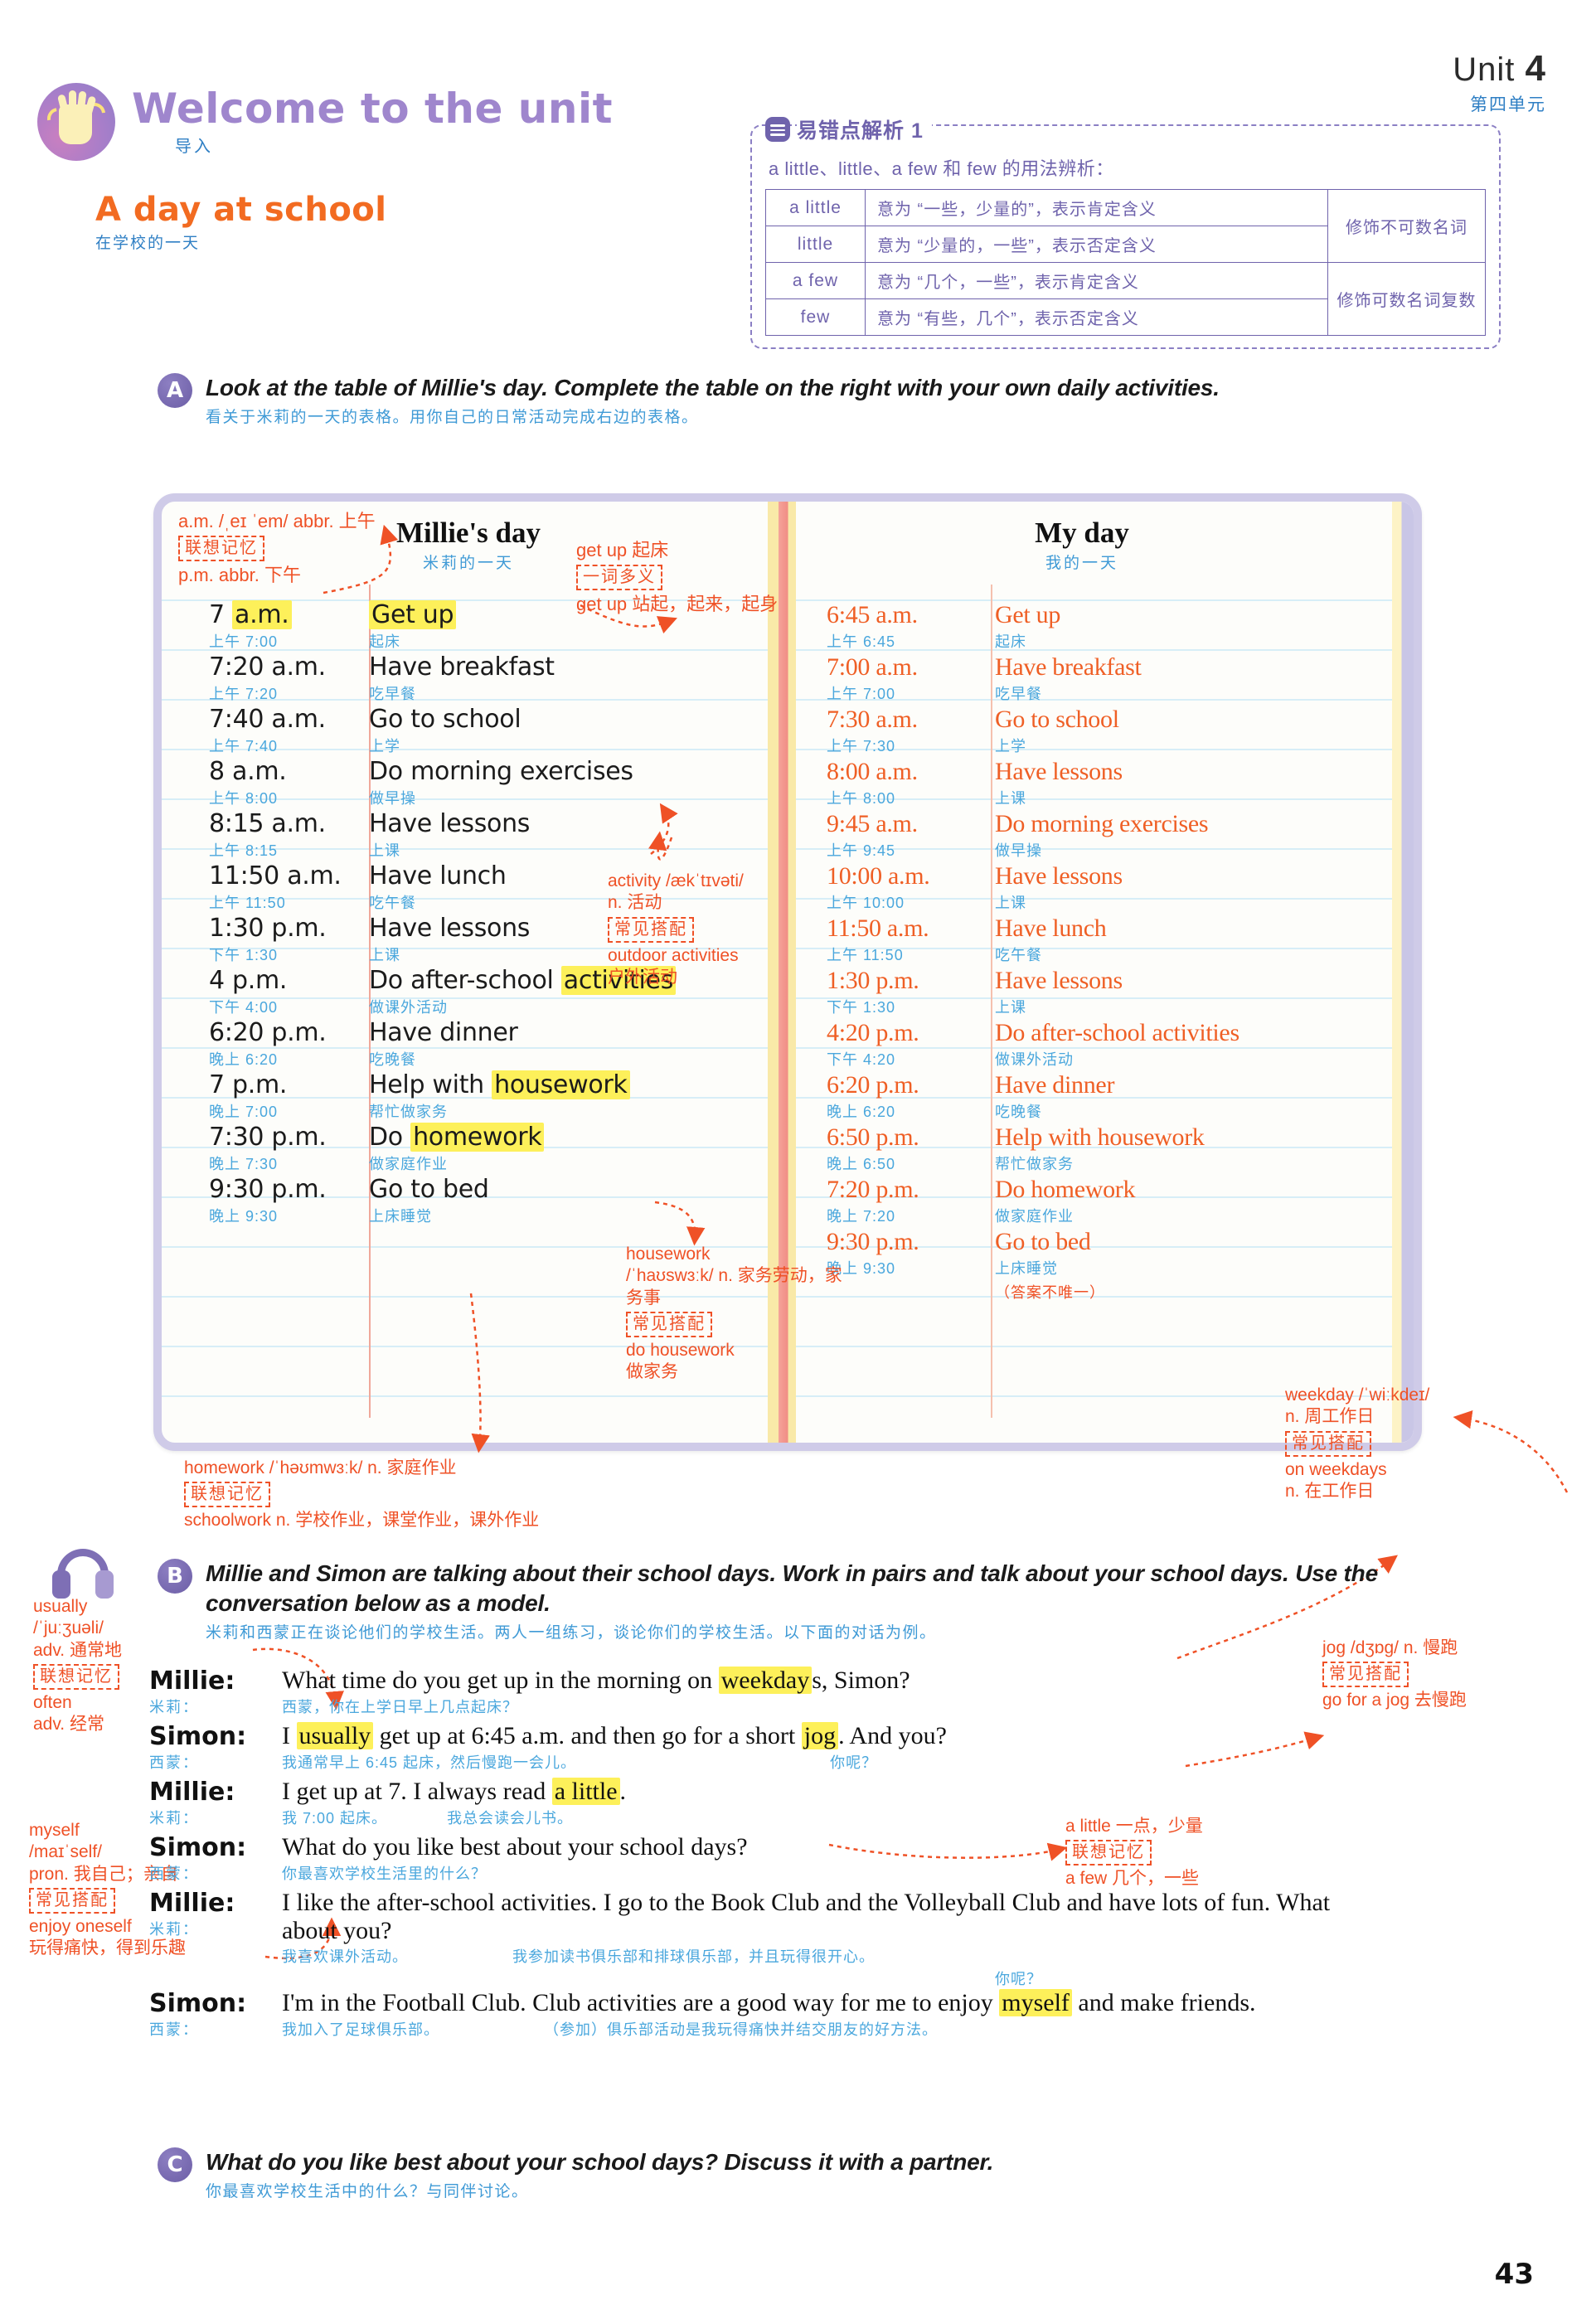 The width and height of the screenshot is (1596, 2324). Describe the element at coordinates (872, 667) in the screenshot. I see `myday-time: 7:00 a.m.` at that location.